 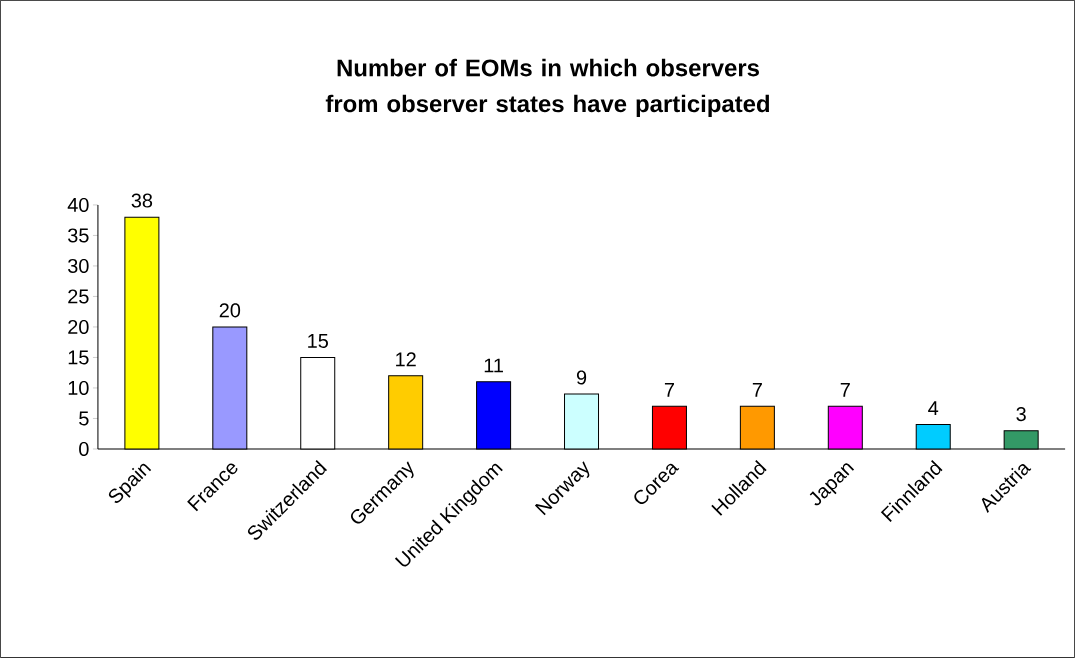 I want to click on y-tick-label: 5, so click(x=84, y=418).